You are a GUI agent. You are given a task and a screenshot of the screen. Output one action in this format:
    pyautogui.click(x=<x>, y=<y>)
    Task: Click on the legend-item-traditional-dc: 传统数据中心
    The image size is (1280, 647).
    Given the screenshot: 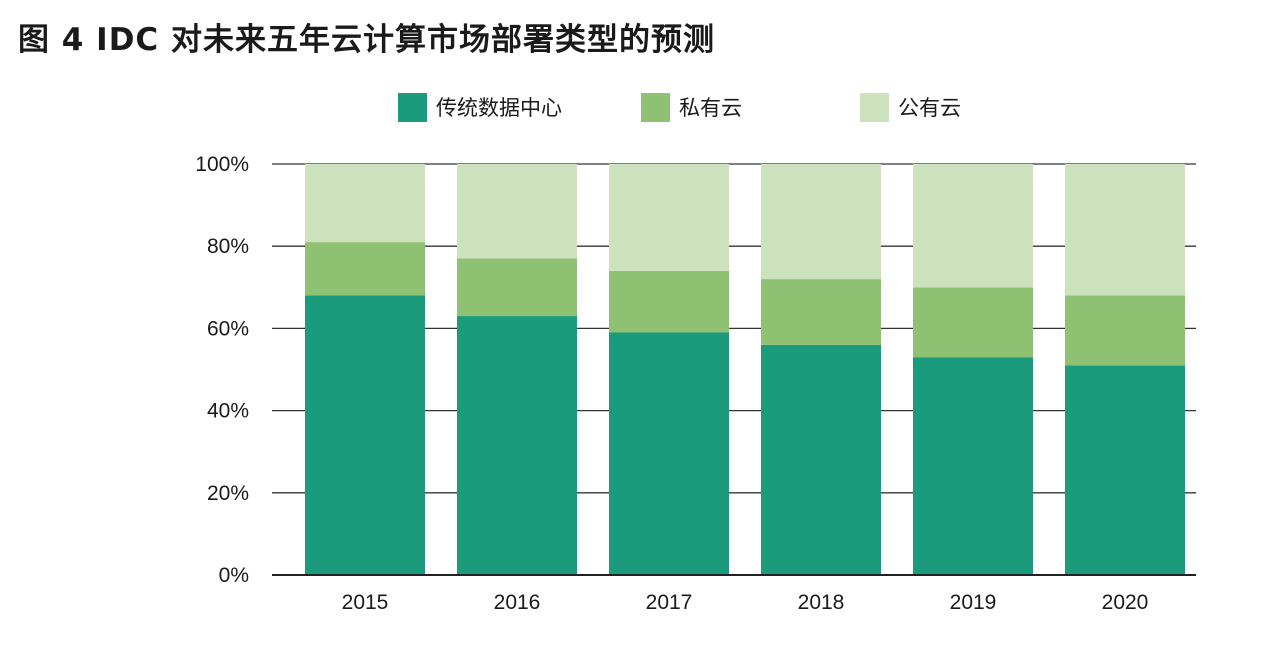 What is the action you would take?
    pyautogui.click(x=480, y=107)
    